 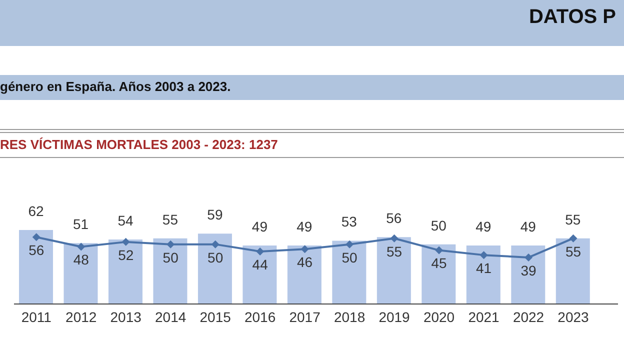 What do you see at coordinates (126, 316) in the screenshot?
I see `x-tick-label: 2013` at bounding box center [126, 316].